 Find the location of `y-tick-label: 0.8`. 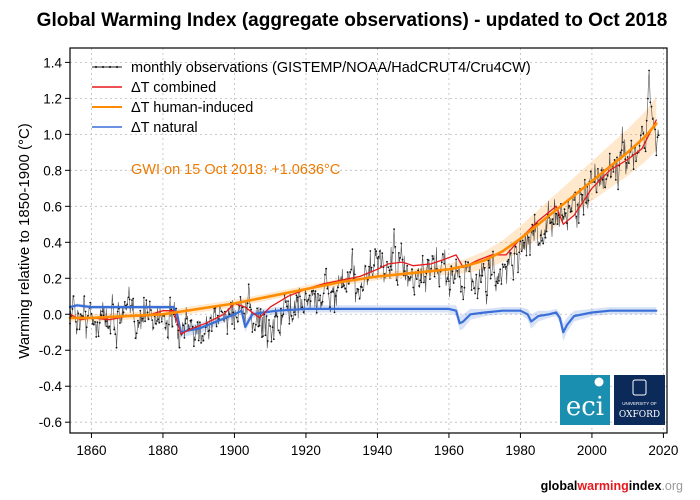

y-tick-label: 0.8 is located at coordinates (52, 170).